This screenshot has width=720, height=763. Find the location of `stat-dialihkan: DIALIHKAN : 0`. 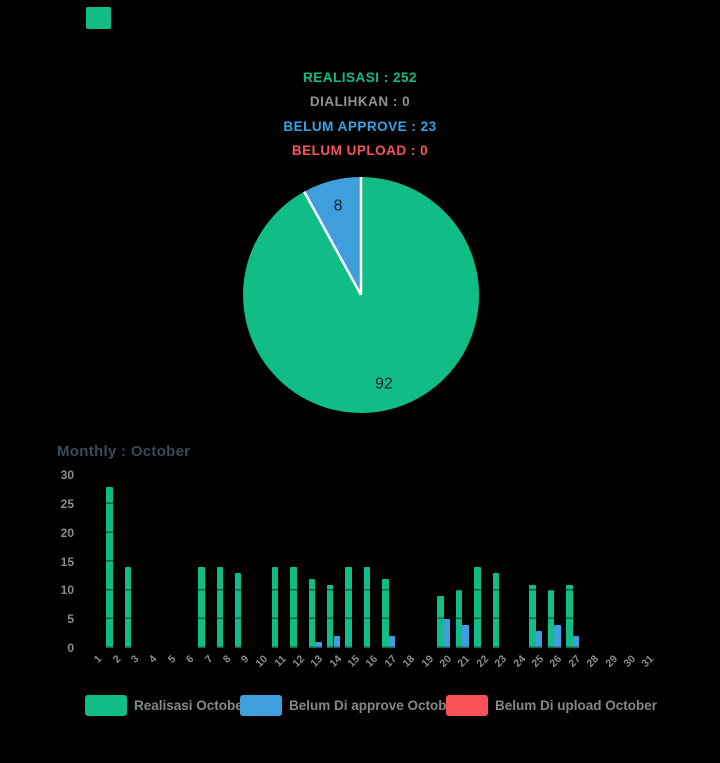

stat-dialihkan: DIALIHKAN : 0 is located at coordinates (360, 102).